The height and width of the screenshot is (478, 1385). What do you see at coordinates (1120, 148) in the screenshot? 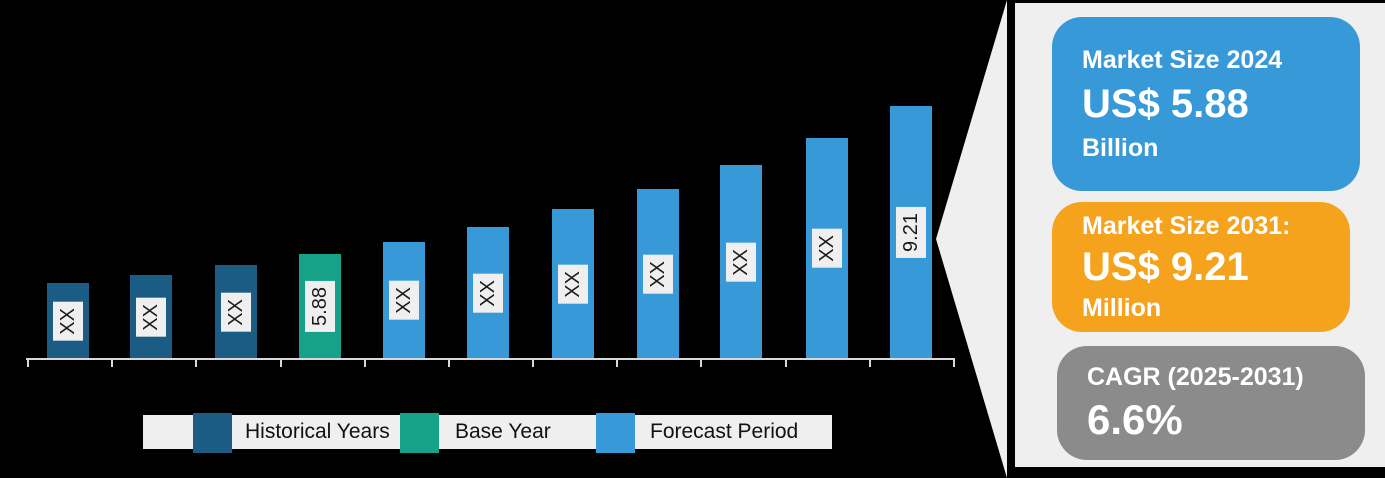
I see `card-unit: Billion` at bounding box center [1120, 148].